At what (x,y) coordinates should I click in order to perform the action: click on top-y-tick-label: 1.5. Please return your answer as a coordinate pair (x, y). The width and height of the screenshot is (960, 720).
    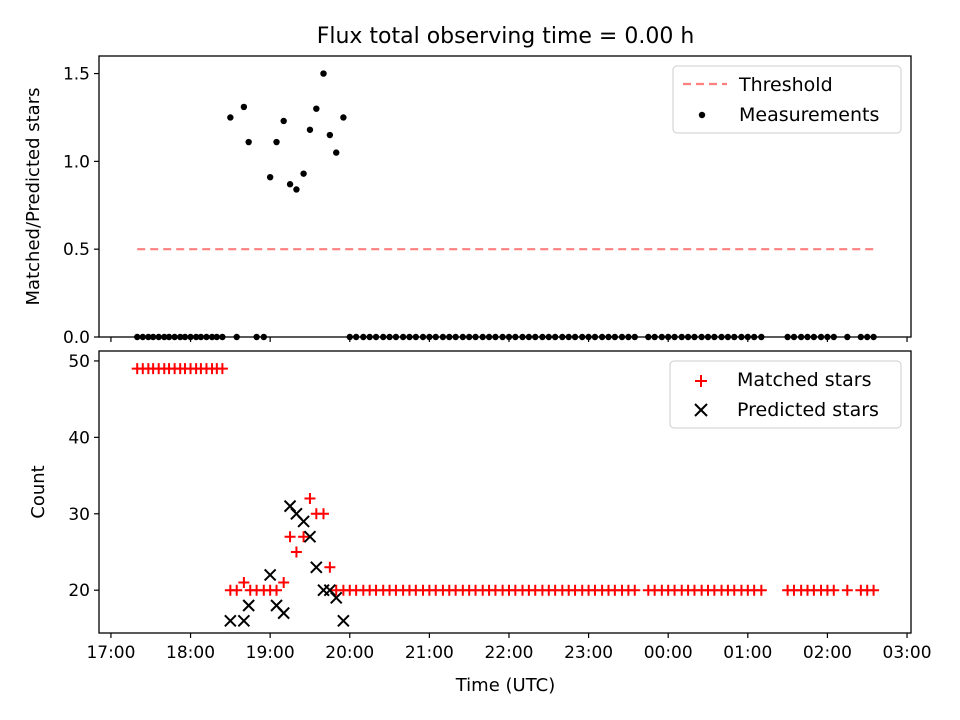
    Looking at the image, I should click on (76, 75).